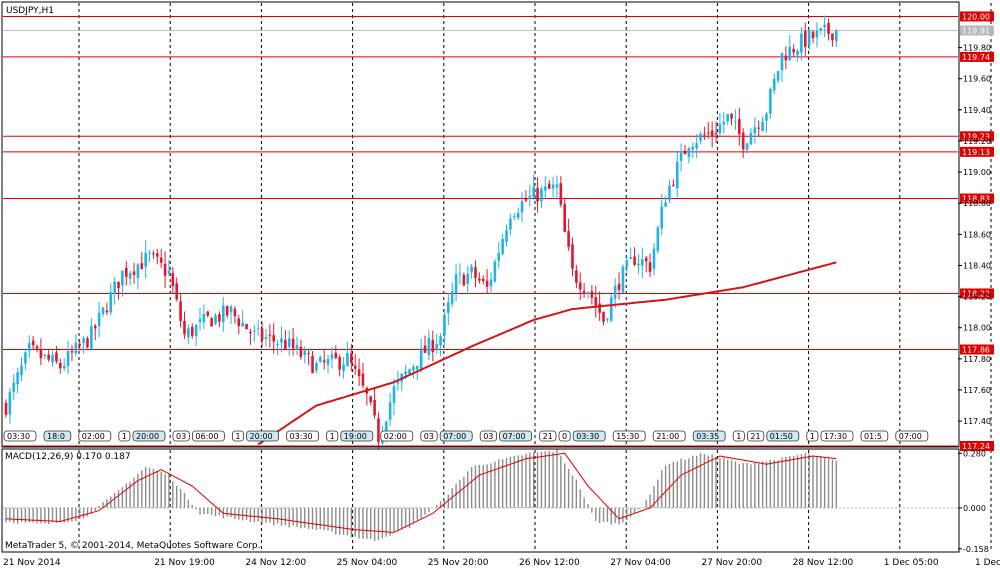 The height and width of the screenshot is (571, 1000). What do you see at coordinates (977, 328) in the screenshot?
I see `y-tick-label: 118.00` at bounding box center [977, 328].